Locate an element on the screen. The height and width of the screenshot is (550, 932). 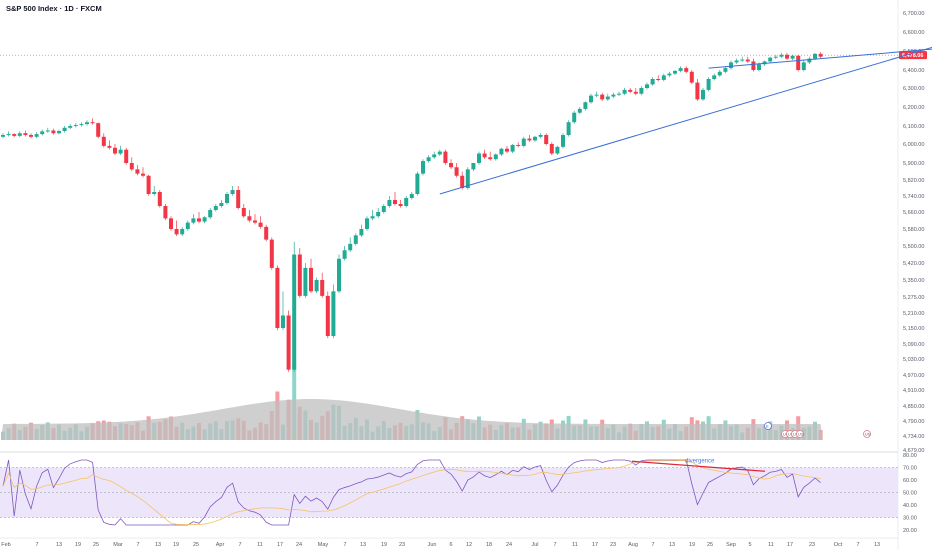
price-tick-label: 6,000.00 is located at coordinates (913, 145).